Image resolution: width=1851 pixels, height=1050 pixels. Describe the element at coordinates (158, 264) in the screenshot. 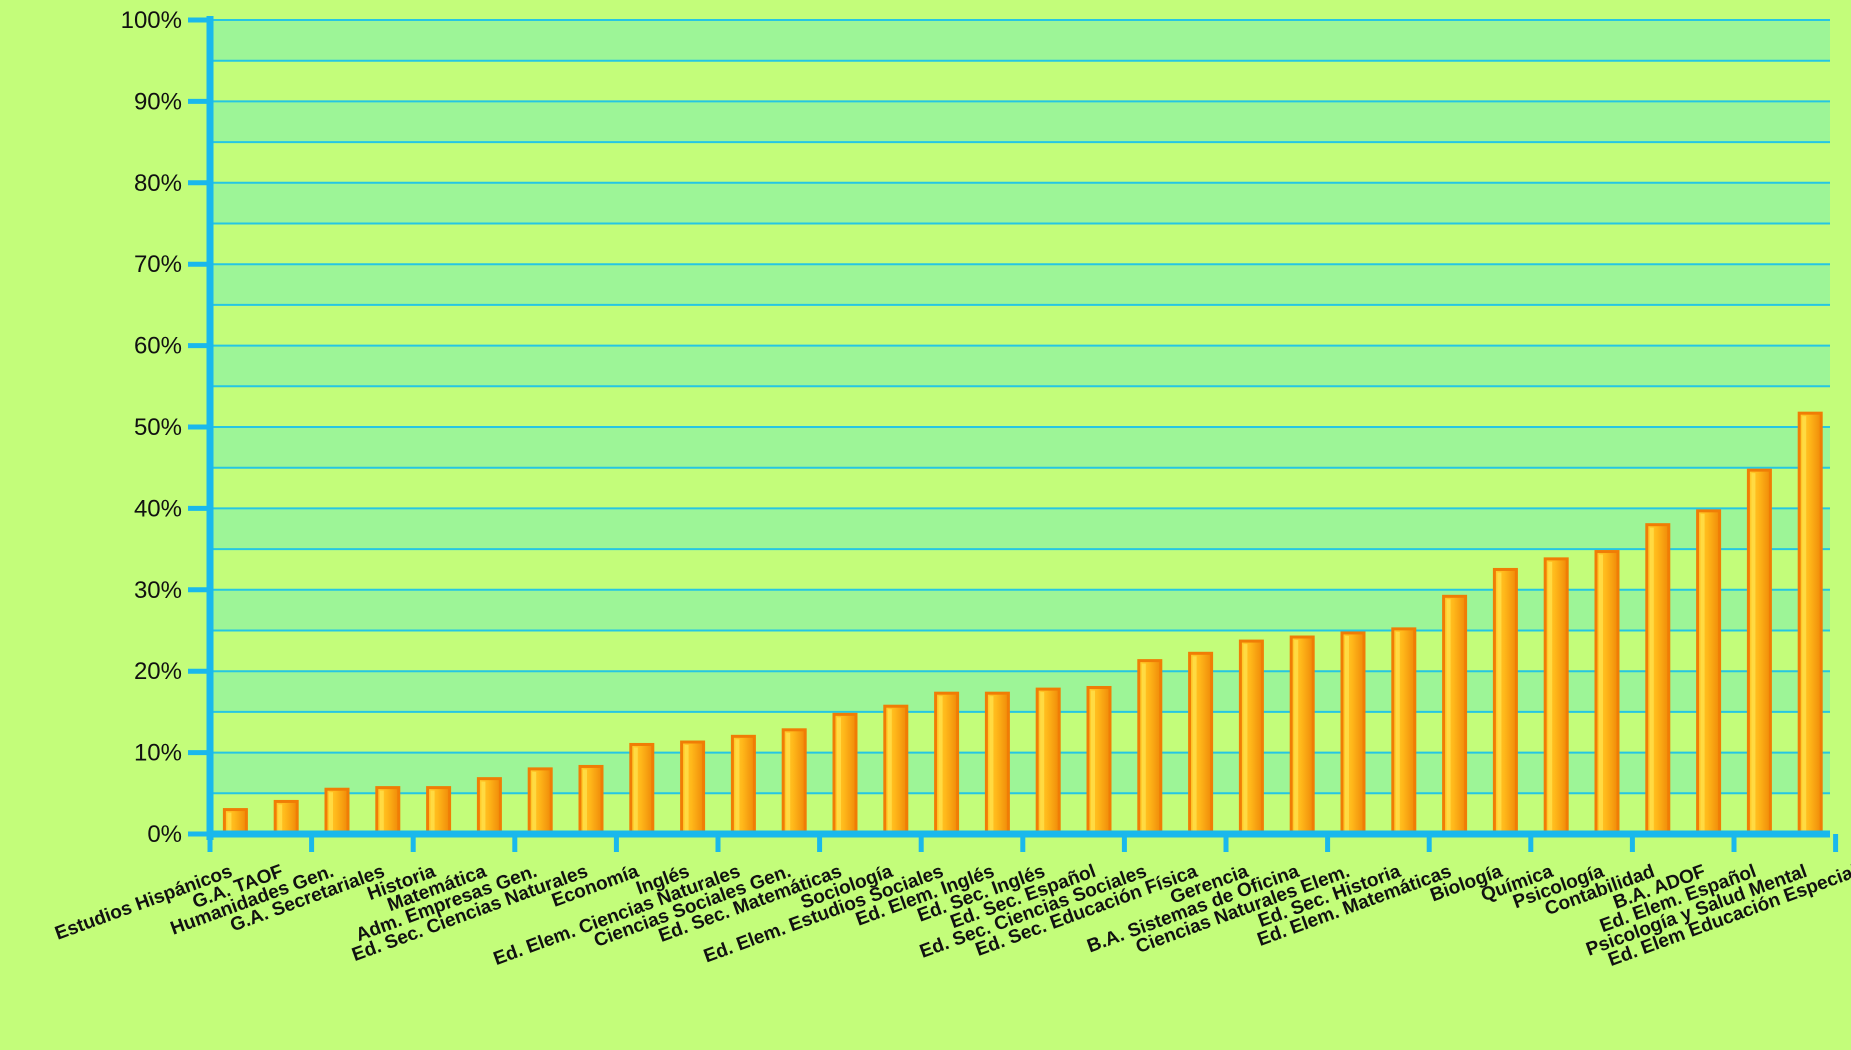

I see `y-tick-label: 70%` at that location.